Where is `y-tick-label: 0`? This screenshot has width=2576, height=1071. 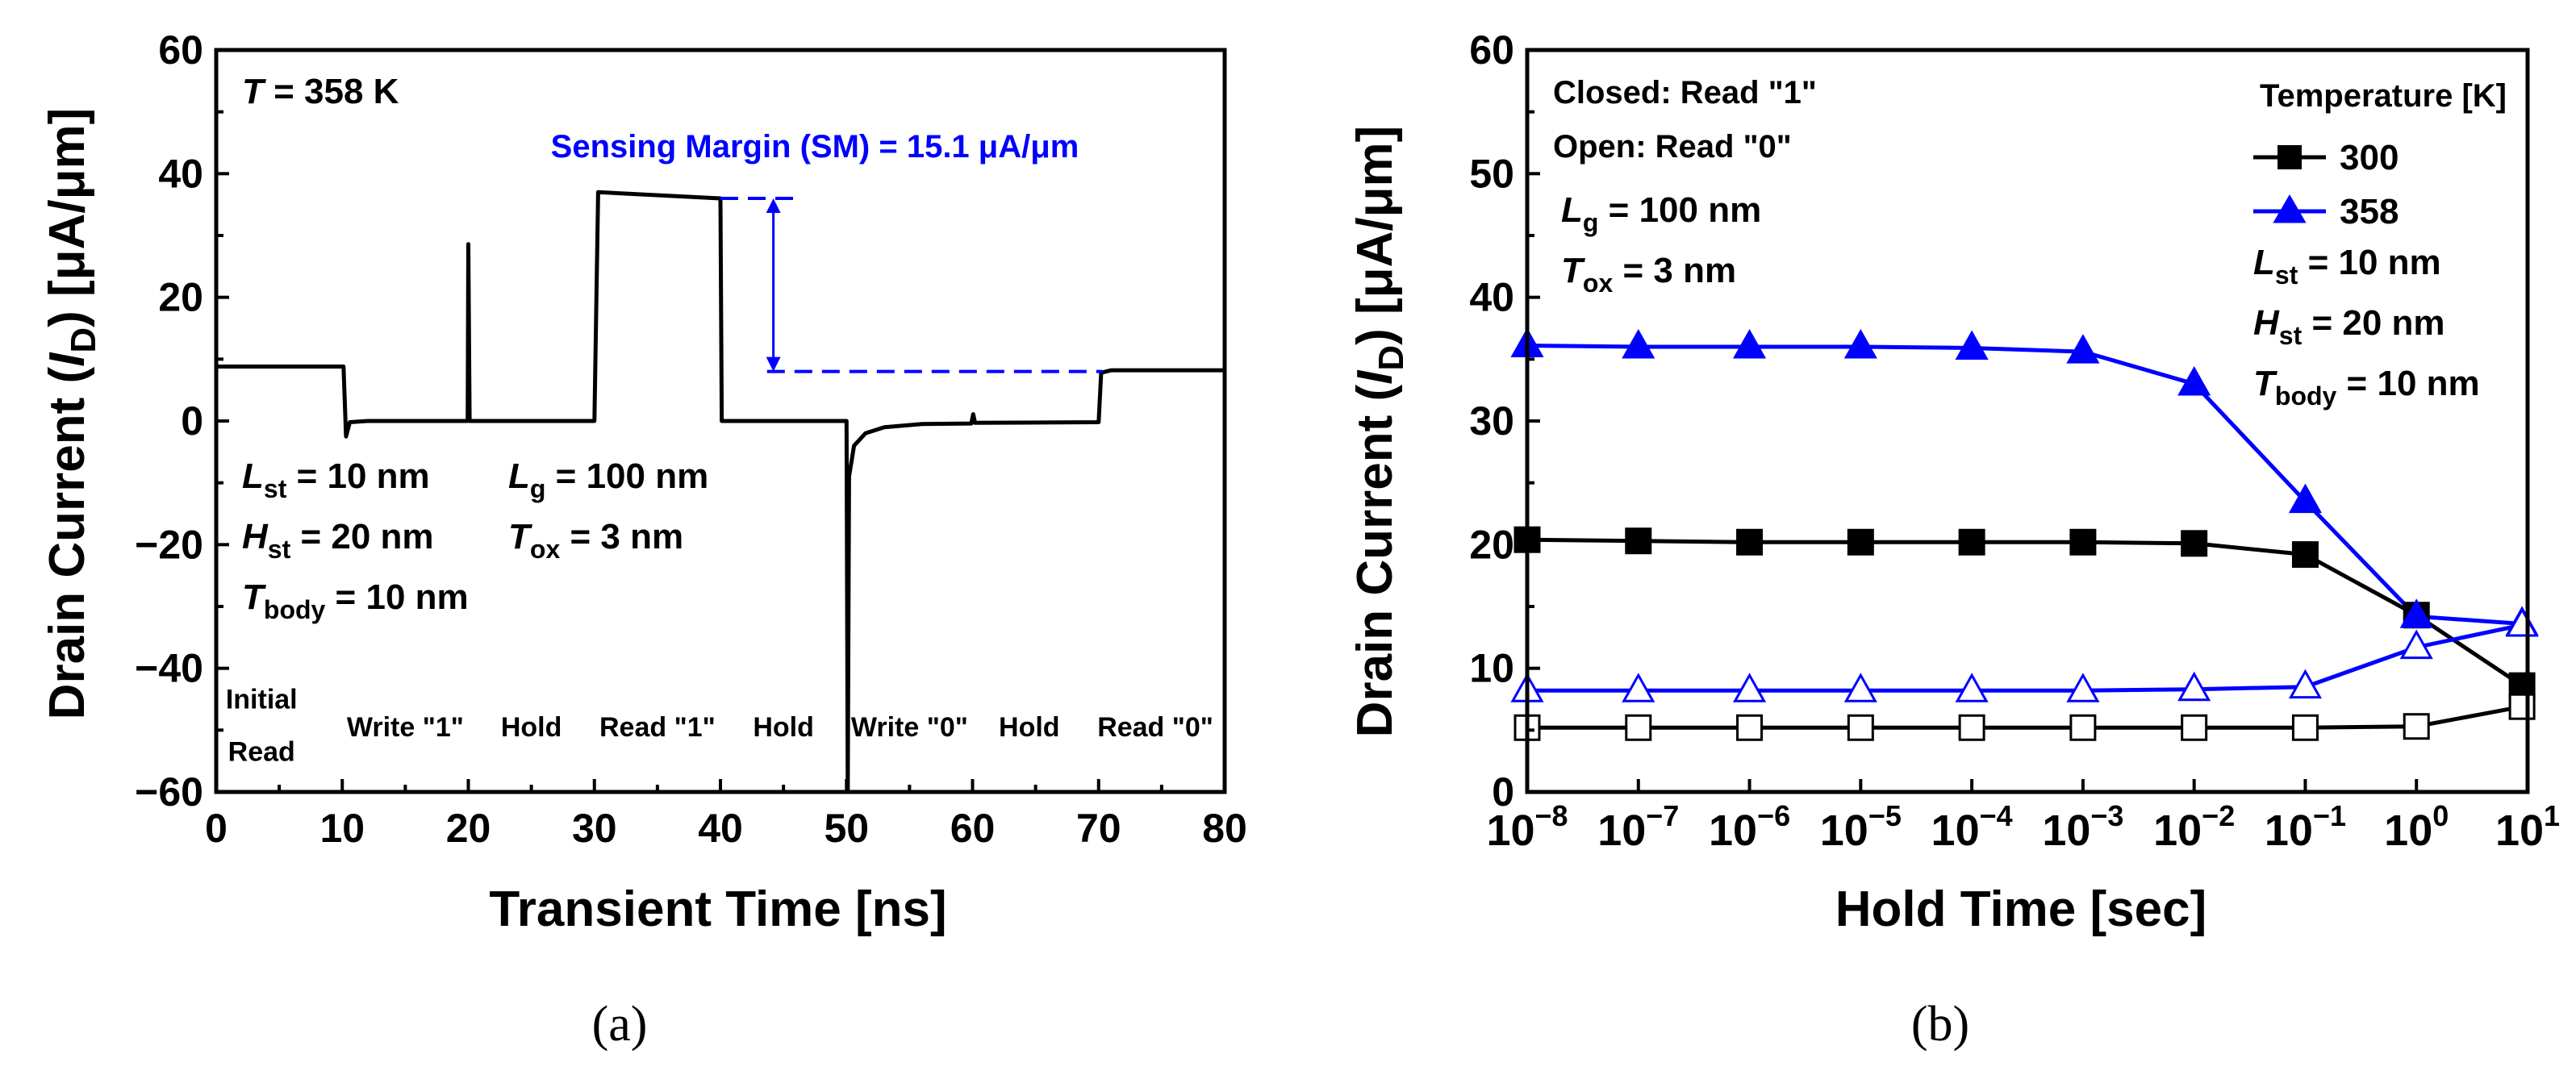
y-tick-label: 0 is located at coordinates (1503, 792).